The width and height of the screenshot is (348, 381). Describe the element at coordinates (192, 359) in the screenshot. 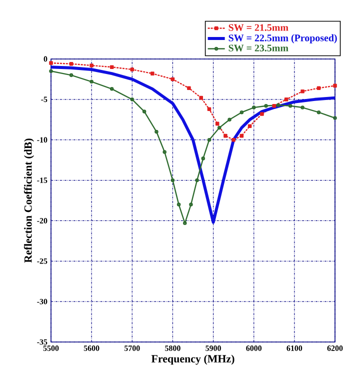

I see `x-axis-title: Frequency (MHz)` at that location.